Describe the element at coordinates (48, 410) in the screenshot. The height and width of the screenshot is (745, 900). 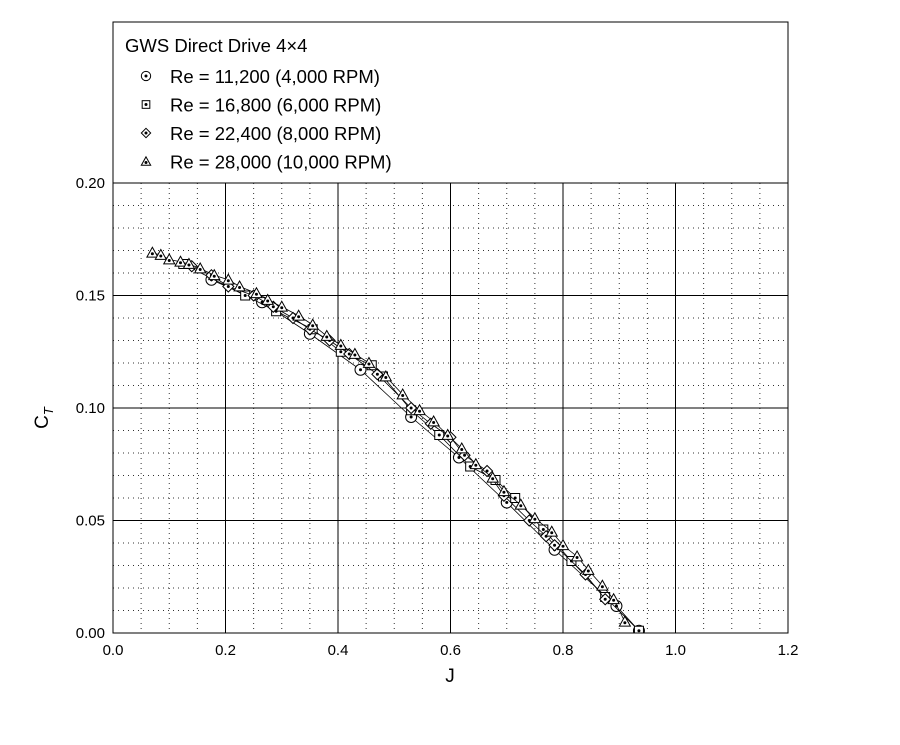
I see `y-axis-title-sub: T` at that location.